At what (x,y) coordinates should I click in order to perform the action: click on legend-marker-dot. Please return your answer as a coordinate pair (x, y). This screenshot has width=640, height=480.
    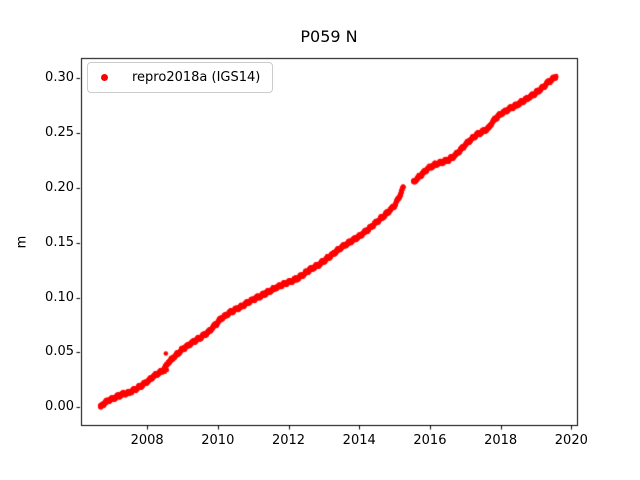
    Looking at the image, I should click on (104, 77).